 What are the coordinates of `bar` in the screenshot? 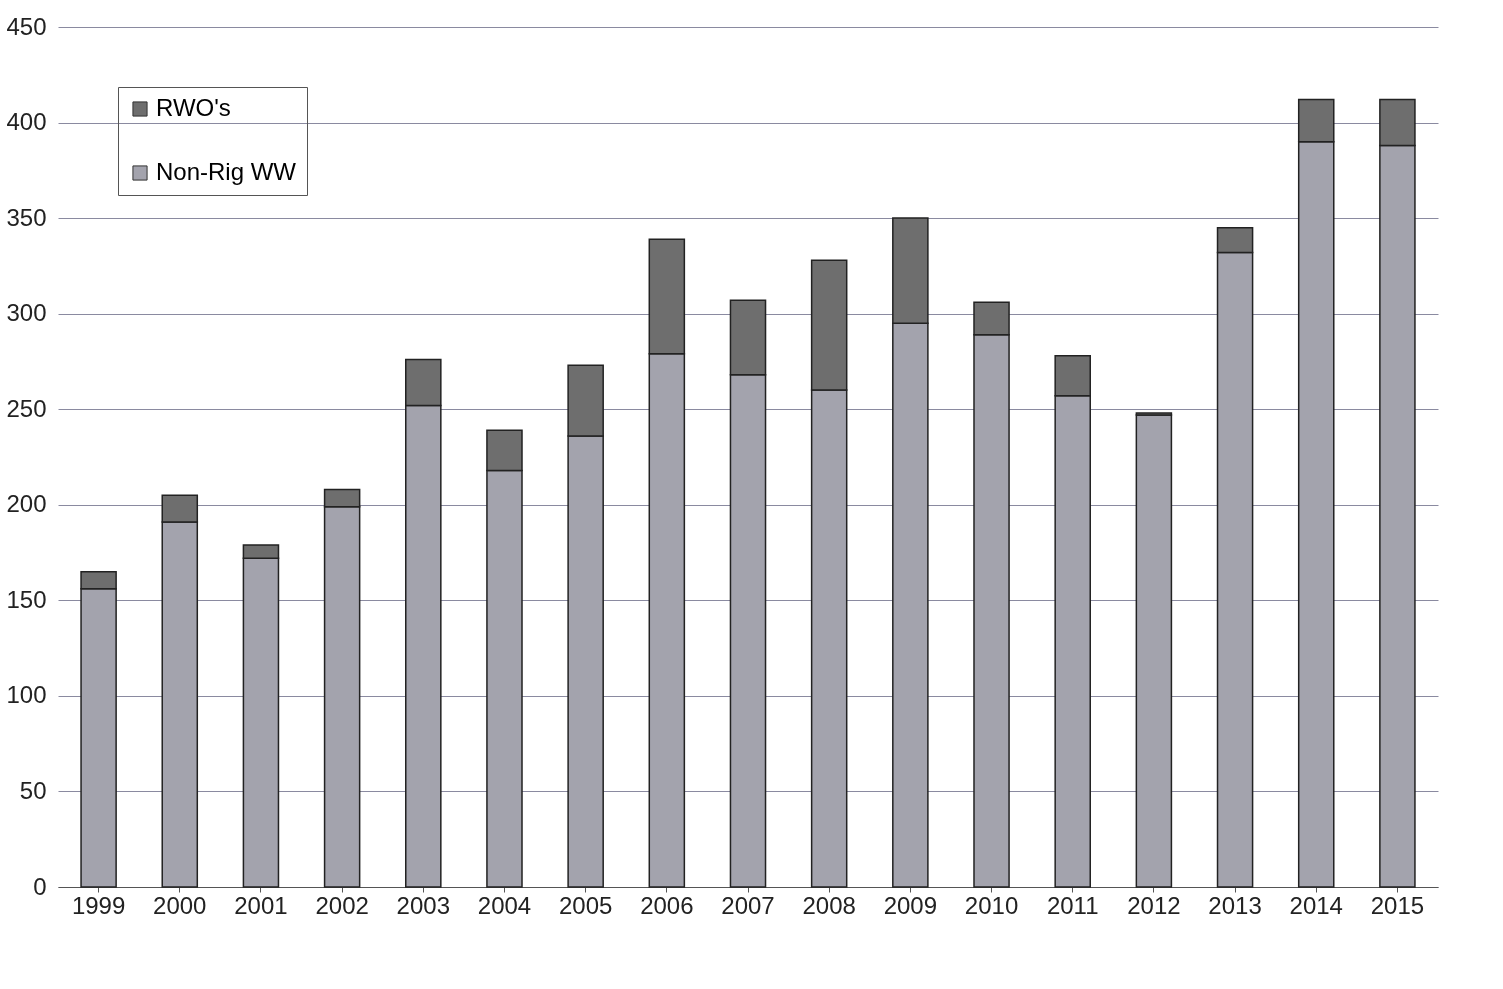 It's located at (1154, 651).